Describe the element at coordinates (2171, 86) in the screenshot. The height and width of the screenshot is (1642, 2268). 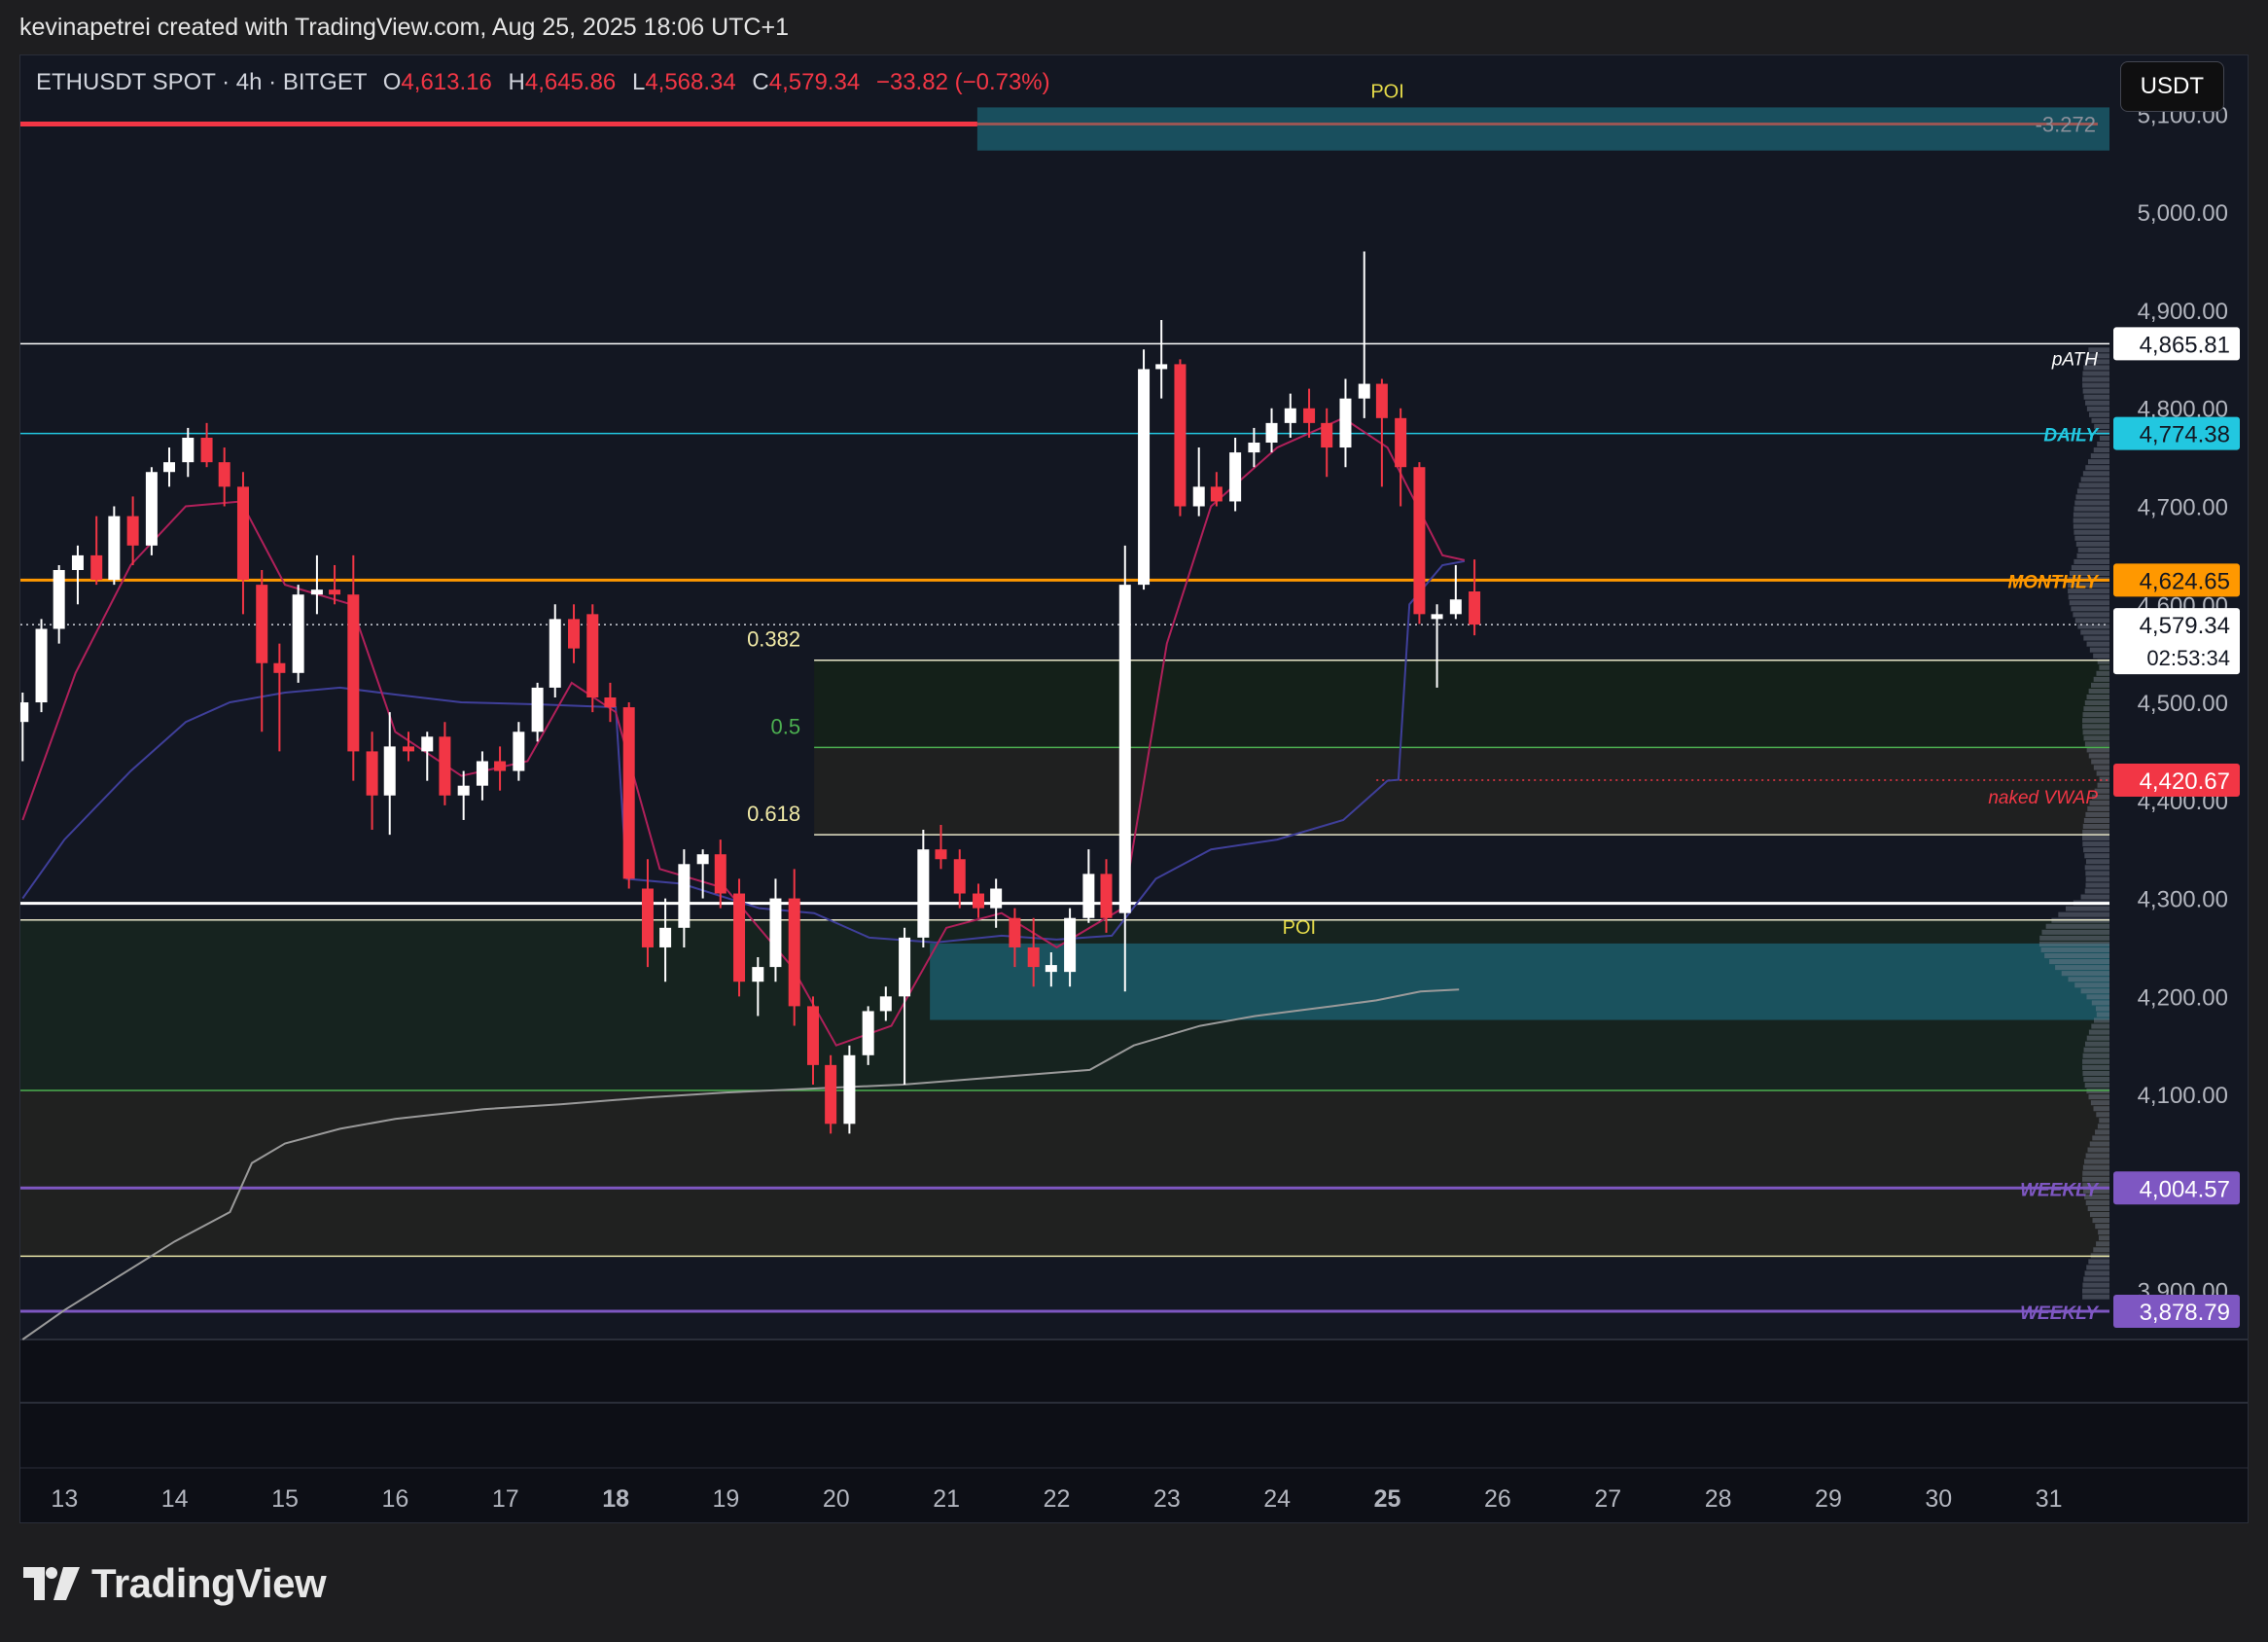
I see `currency-button: USDT` at that location.